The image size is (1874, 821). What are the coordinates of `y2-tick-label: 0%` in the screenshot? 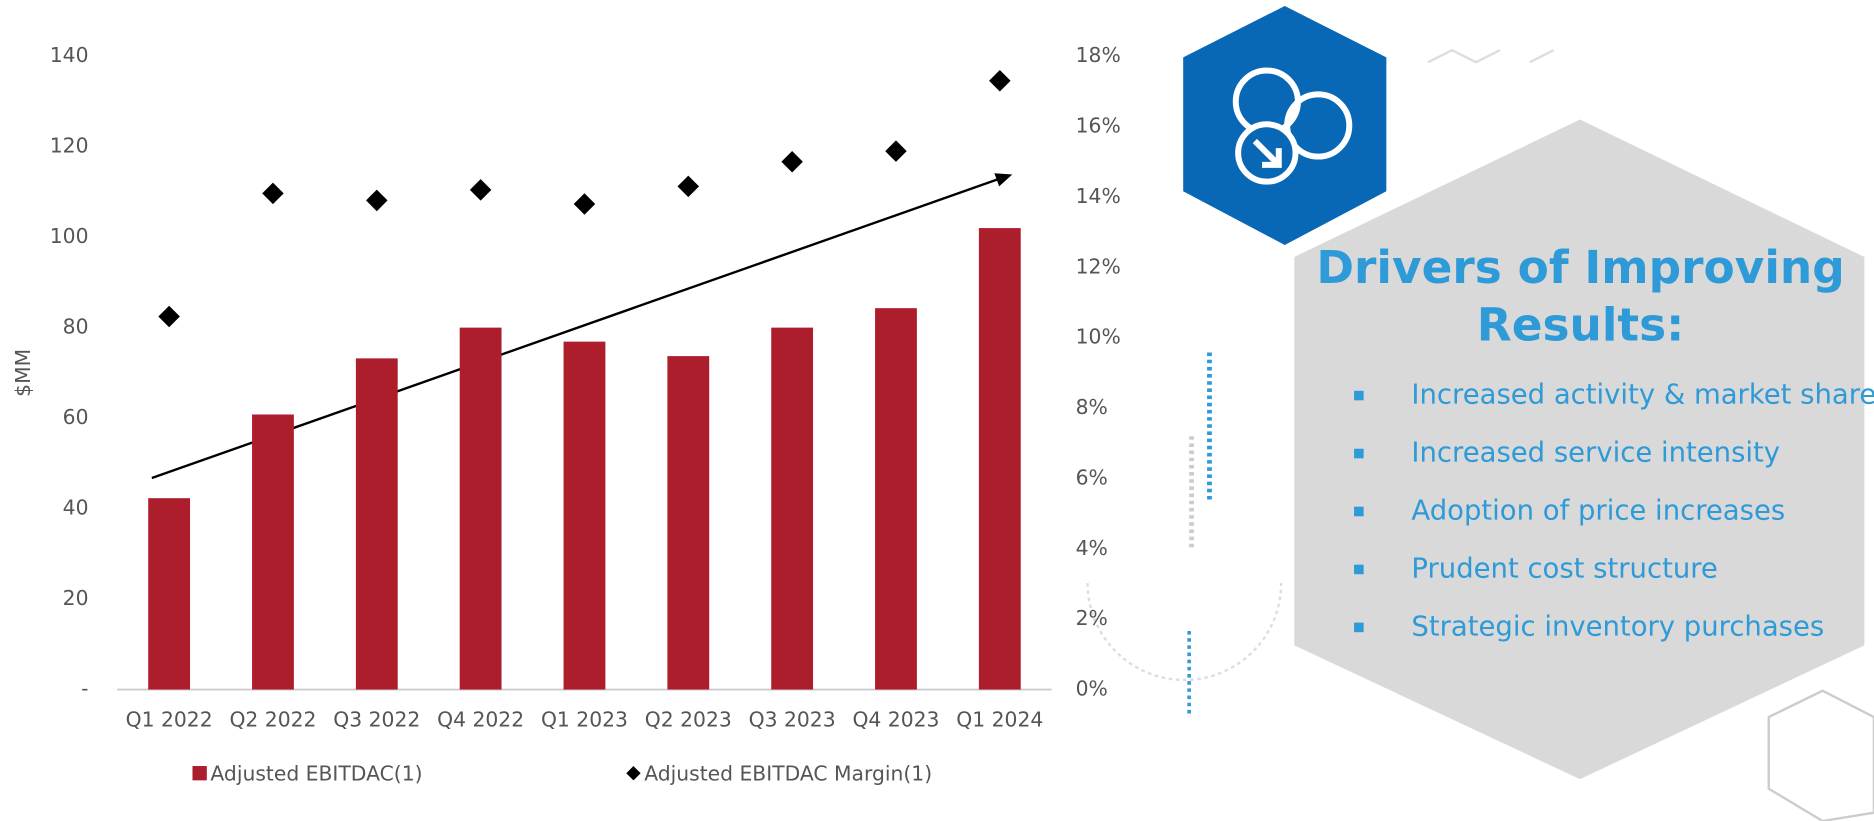 It's located at (1092, 689).